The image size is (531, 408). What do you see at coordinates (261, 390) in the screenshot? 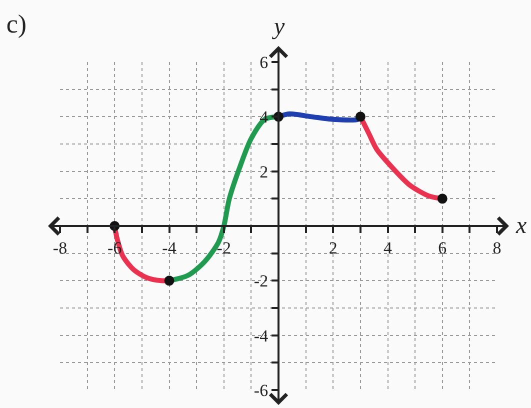
I see `y-tick-label: -6` at bounding box center [261, 390].